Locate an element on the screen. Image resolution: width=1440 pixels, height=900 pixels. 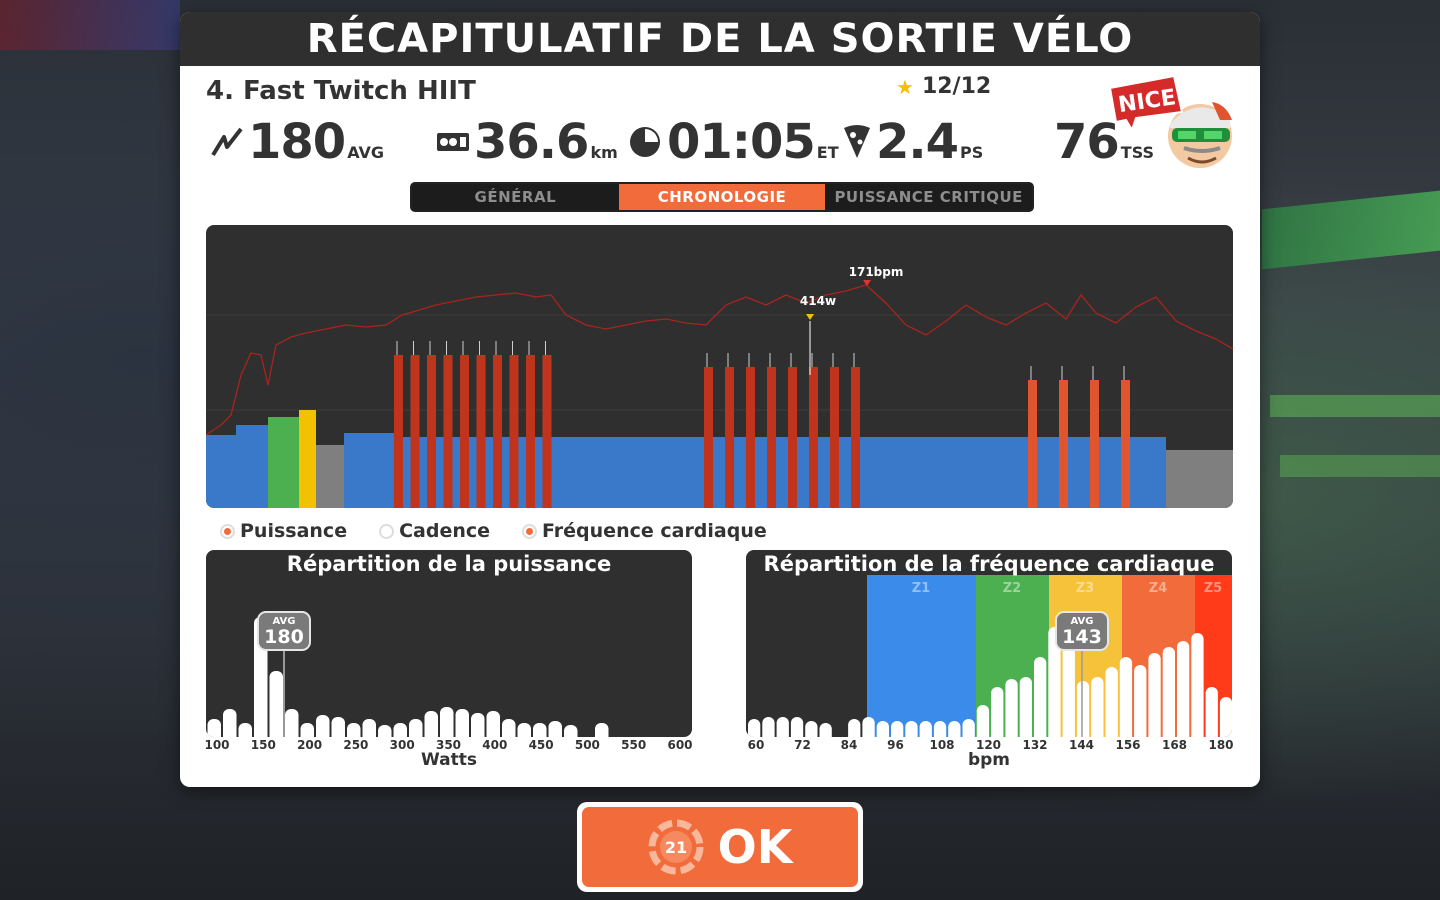
hr-avg-marker: AVG 143 is located at coordinates (1082, 631).